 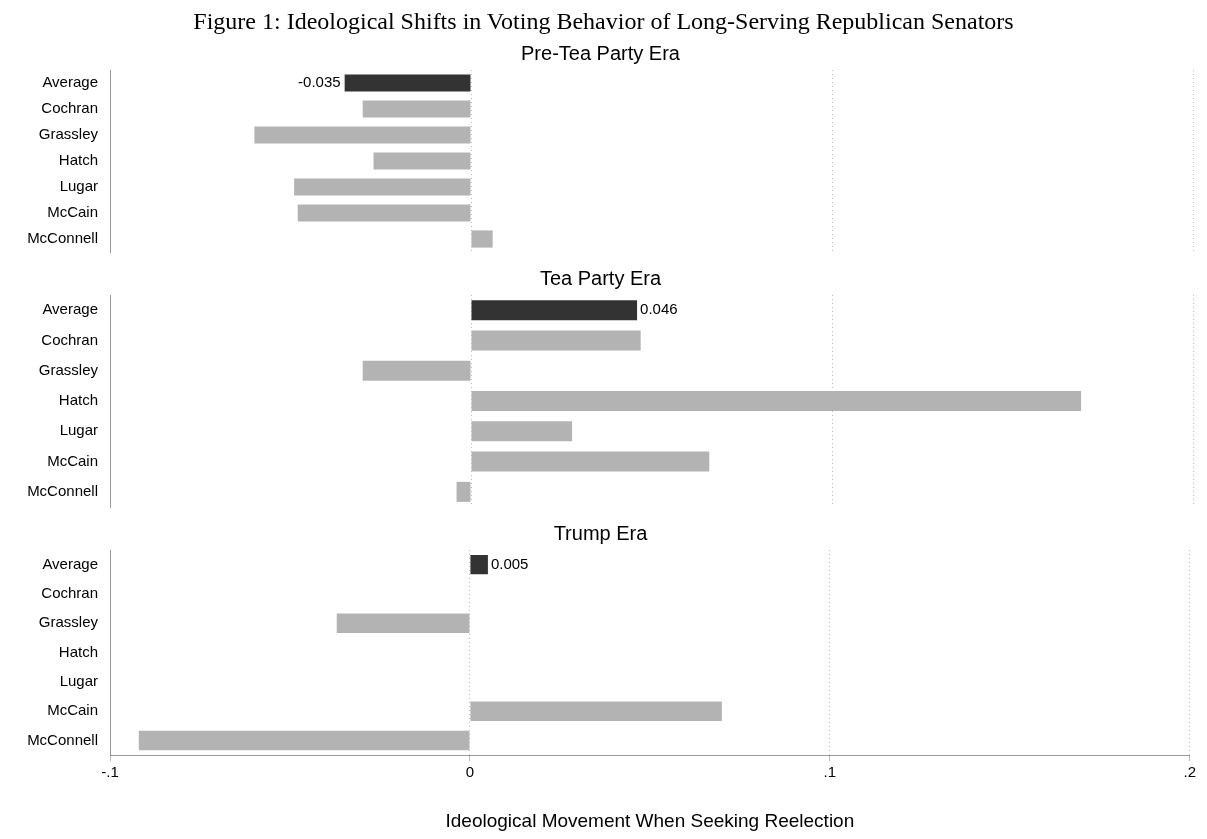 What do you see at coordinates (601, 532) in the screenshot?
I see `chart-subtitle: Trump Era` at bounding box center [601, 532].